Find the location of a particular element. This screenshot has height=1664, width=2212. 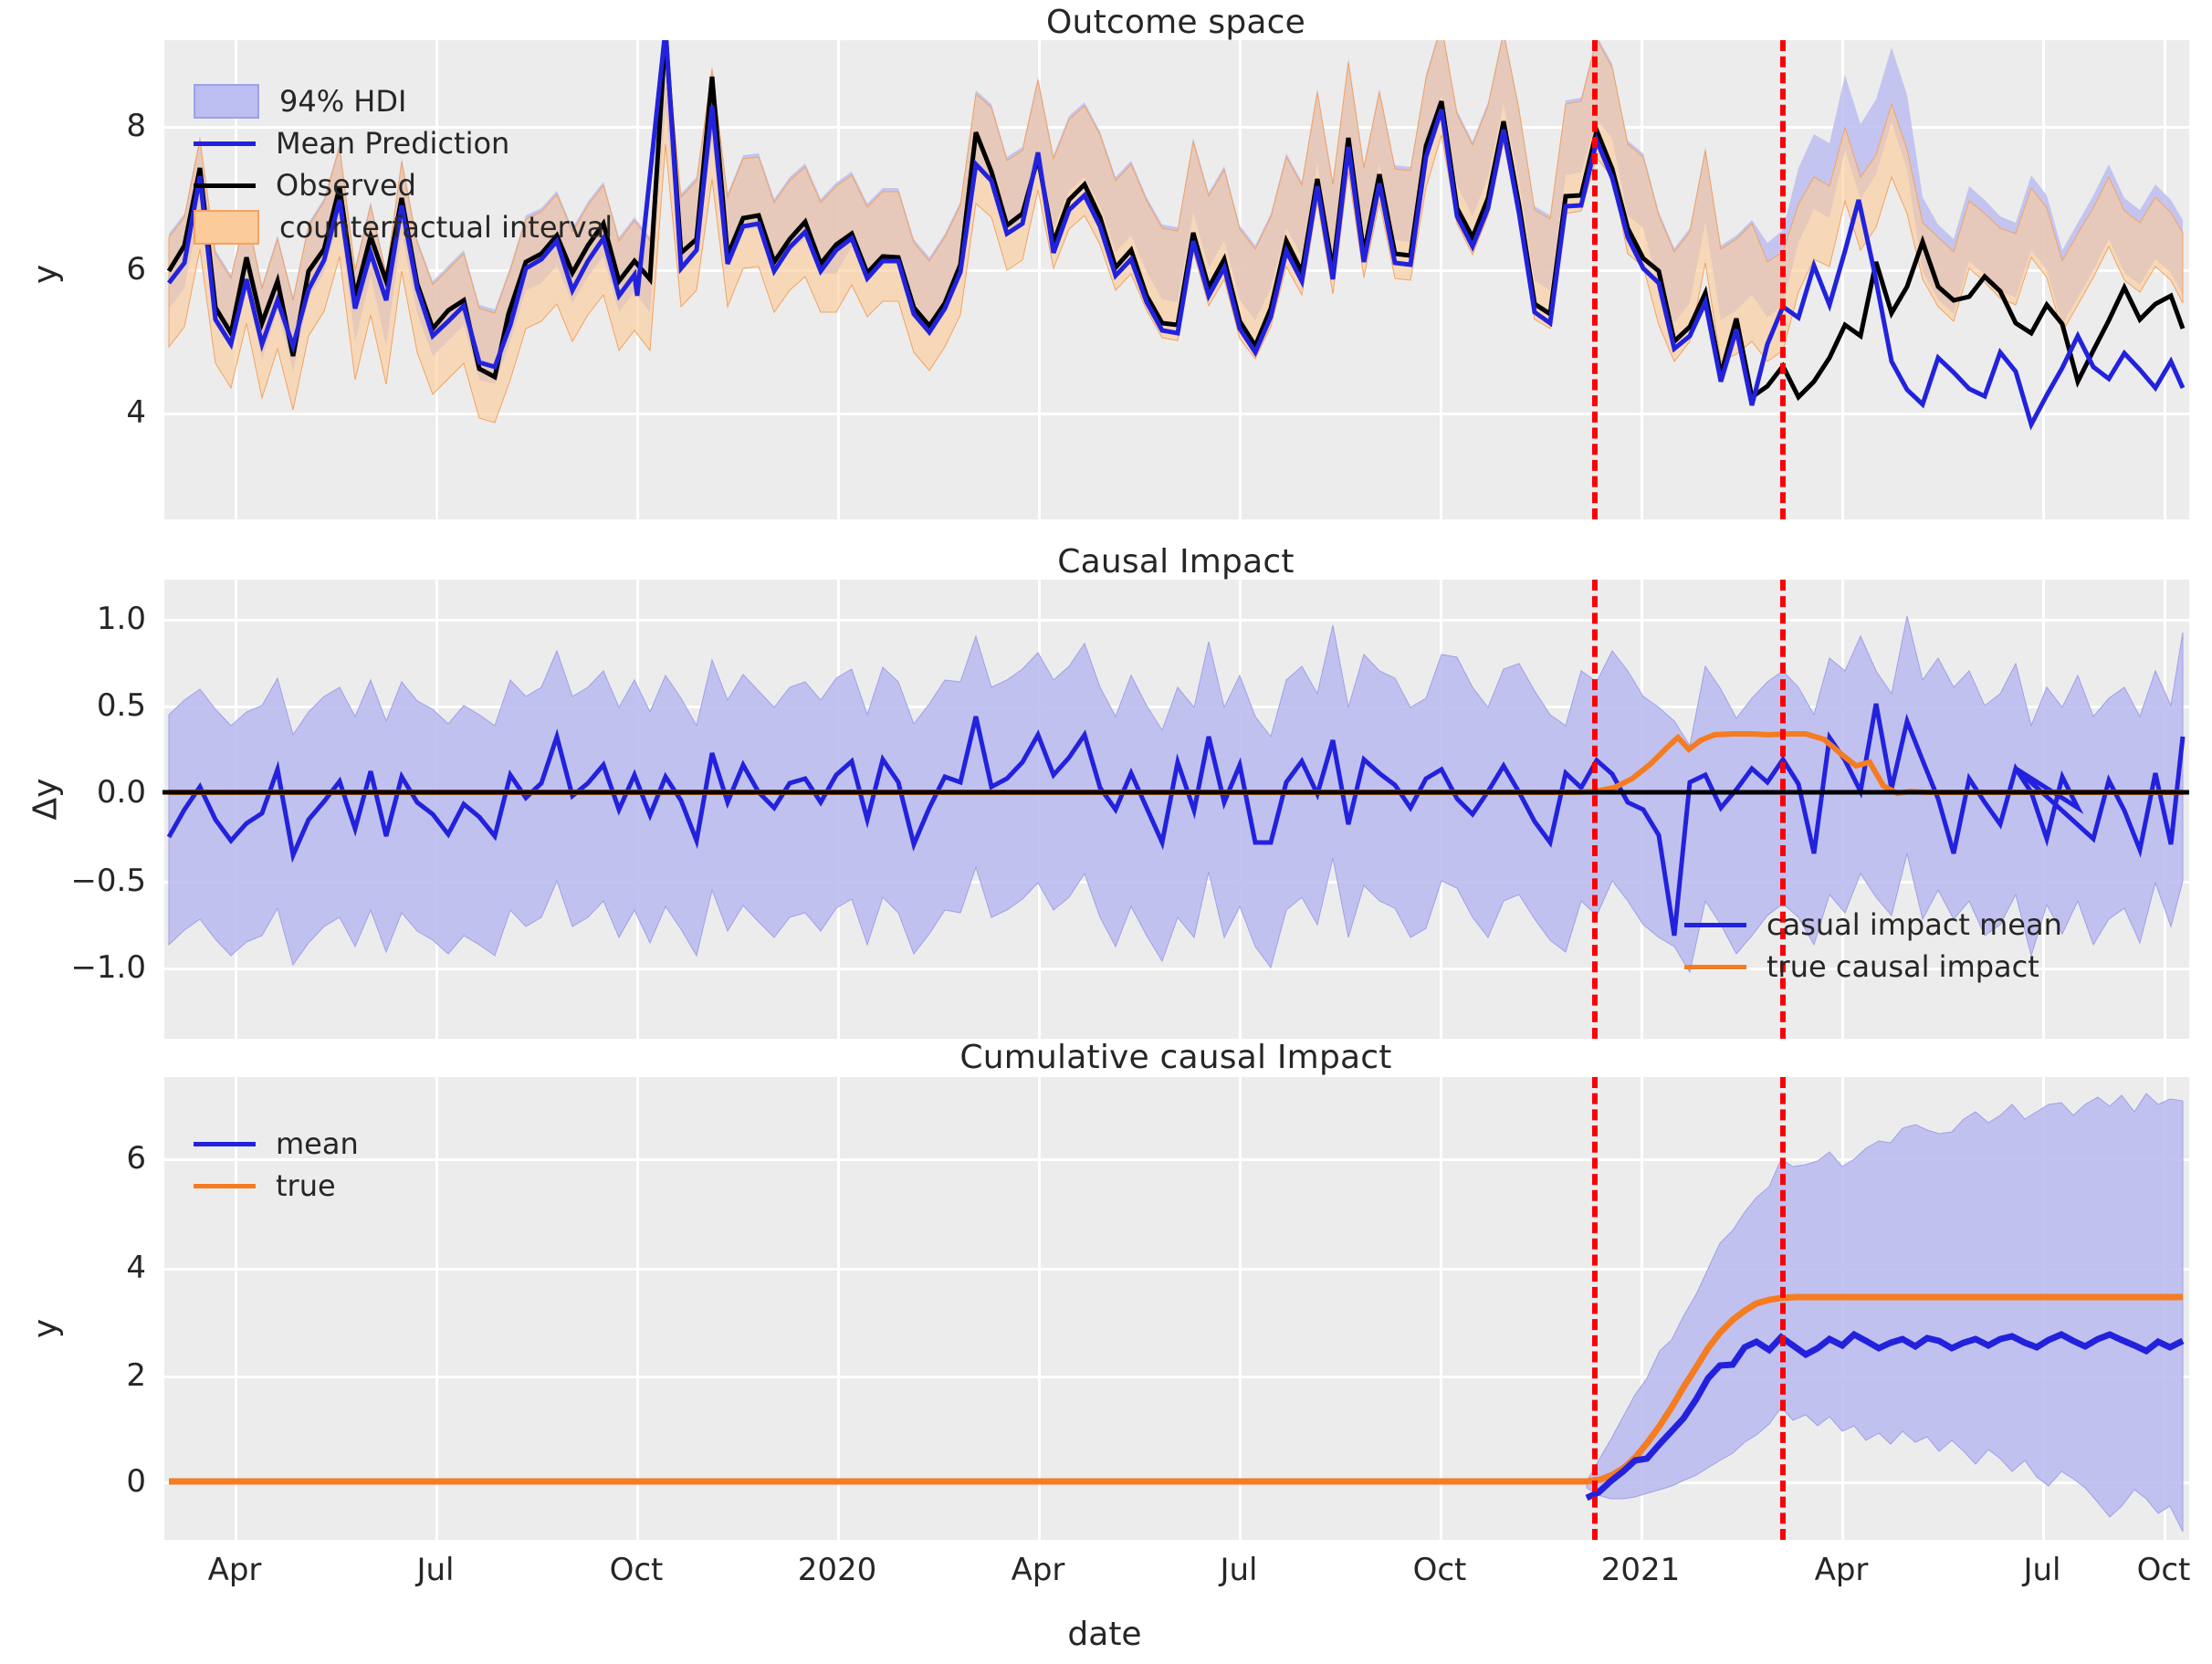

legend-label: casual impact mean is located at coordinates (1914, 924).